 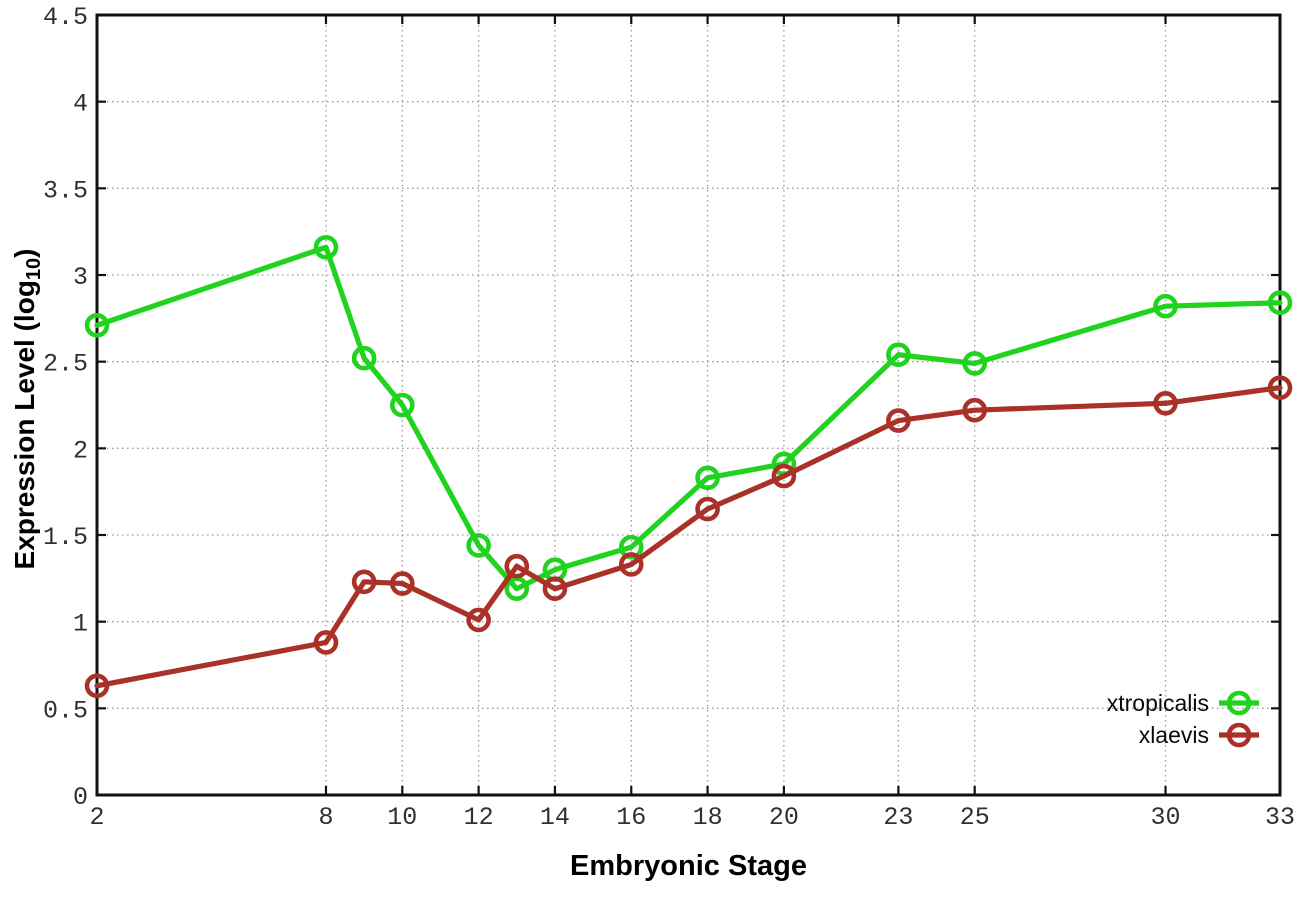 I want to click on y-tick-label: 1, so click(x=80, y=624).